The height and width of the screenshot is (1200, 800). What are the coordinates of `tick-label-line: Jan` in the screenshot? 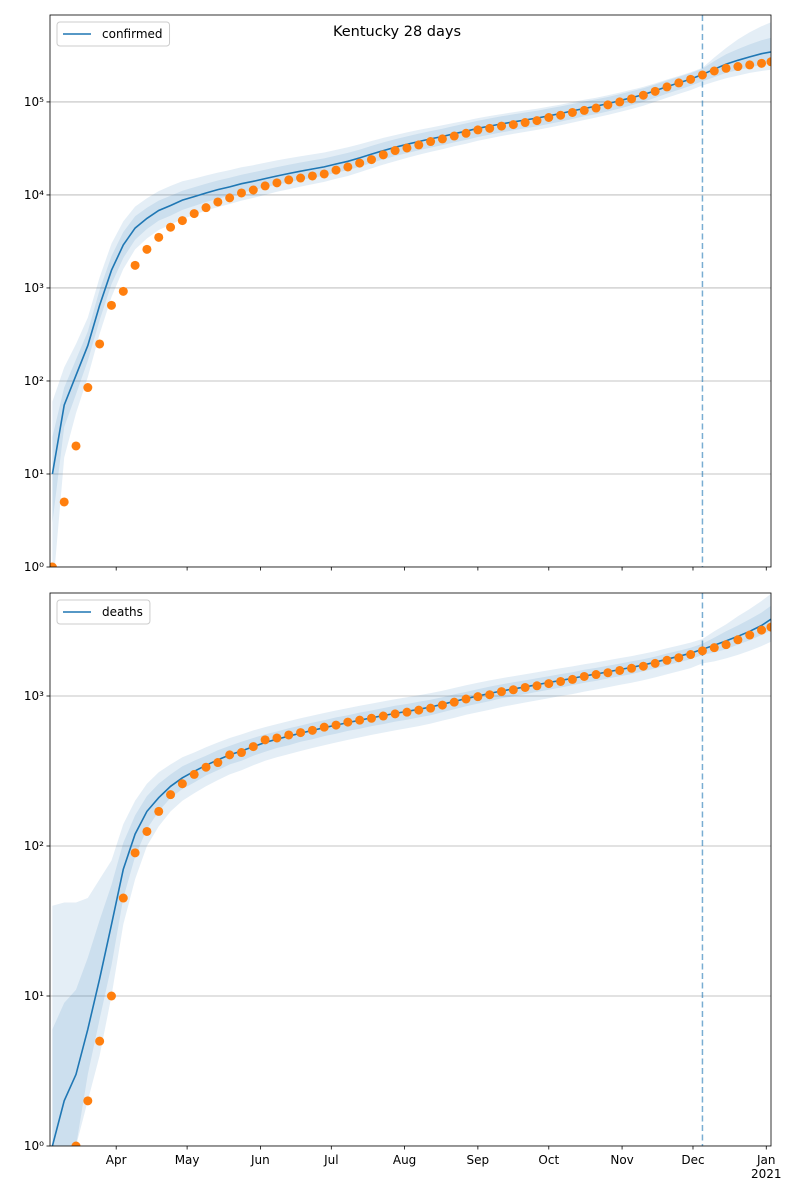 It's located at (766, 1160).